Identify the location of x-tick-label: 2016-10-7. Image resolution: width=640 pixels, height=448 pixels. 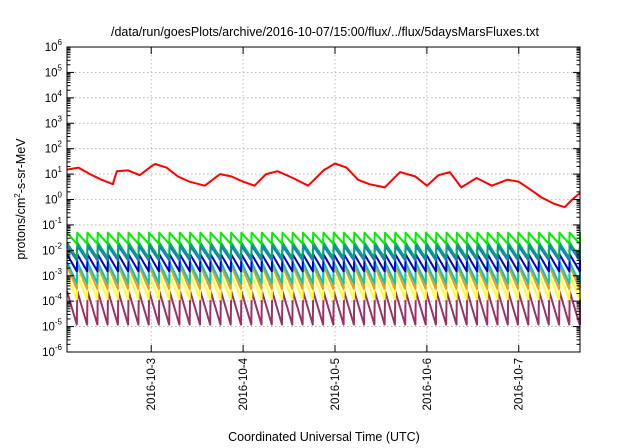
(520, 384).